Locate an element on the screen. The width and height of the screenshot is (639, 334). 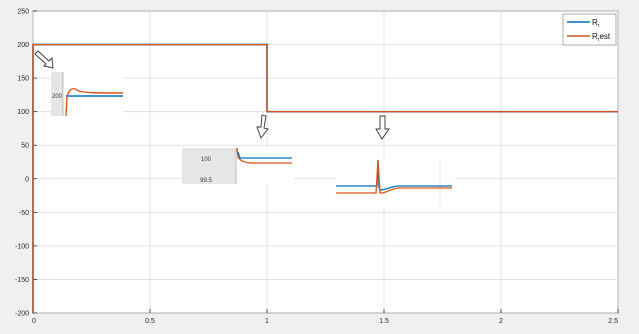
inset-2-tick-label-bottom: 99.5 is located at coordinates (206, 181).